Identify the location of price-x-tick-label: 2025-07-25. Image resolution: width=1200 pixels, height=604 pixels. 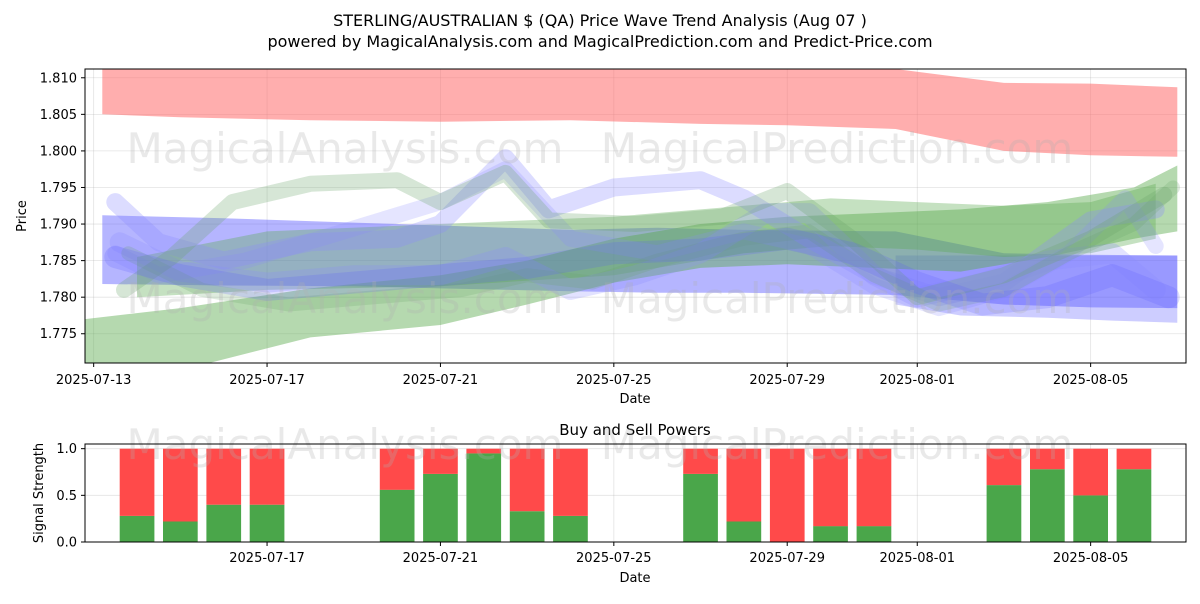
(614, 380).